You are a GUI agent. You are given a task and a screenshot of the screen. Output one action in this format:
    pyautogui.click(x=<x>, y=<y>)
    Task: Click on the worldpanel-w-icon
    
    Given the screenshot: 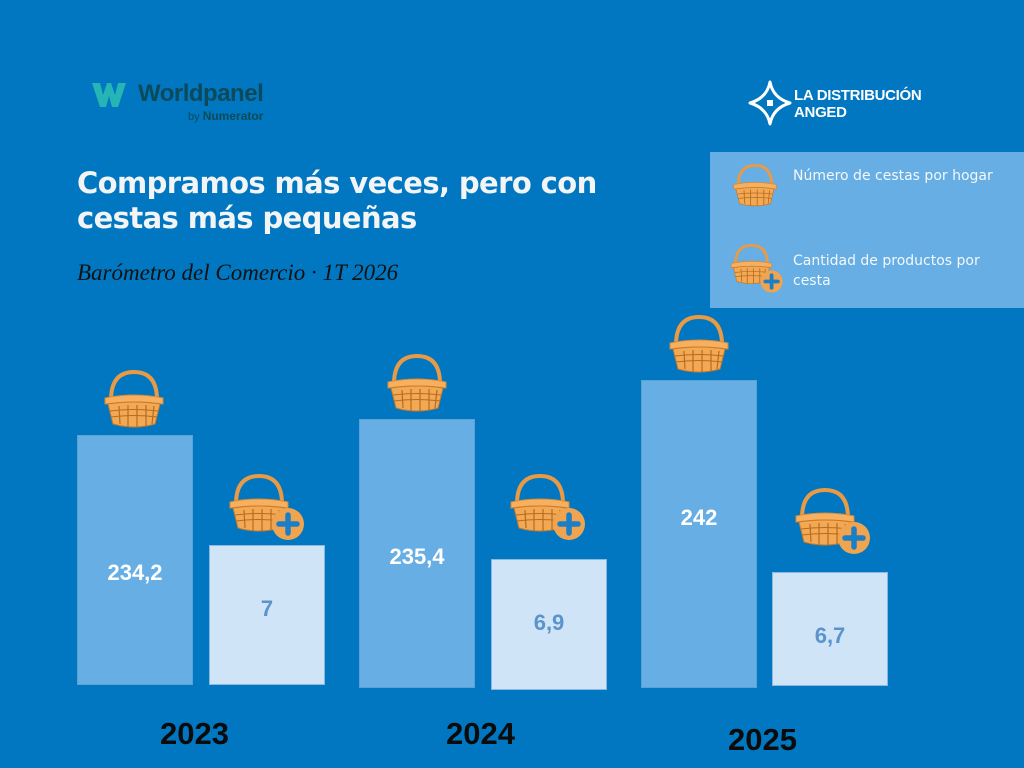 What is the action you would take?
    pyautogui.click(x=109, y=95)
    